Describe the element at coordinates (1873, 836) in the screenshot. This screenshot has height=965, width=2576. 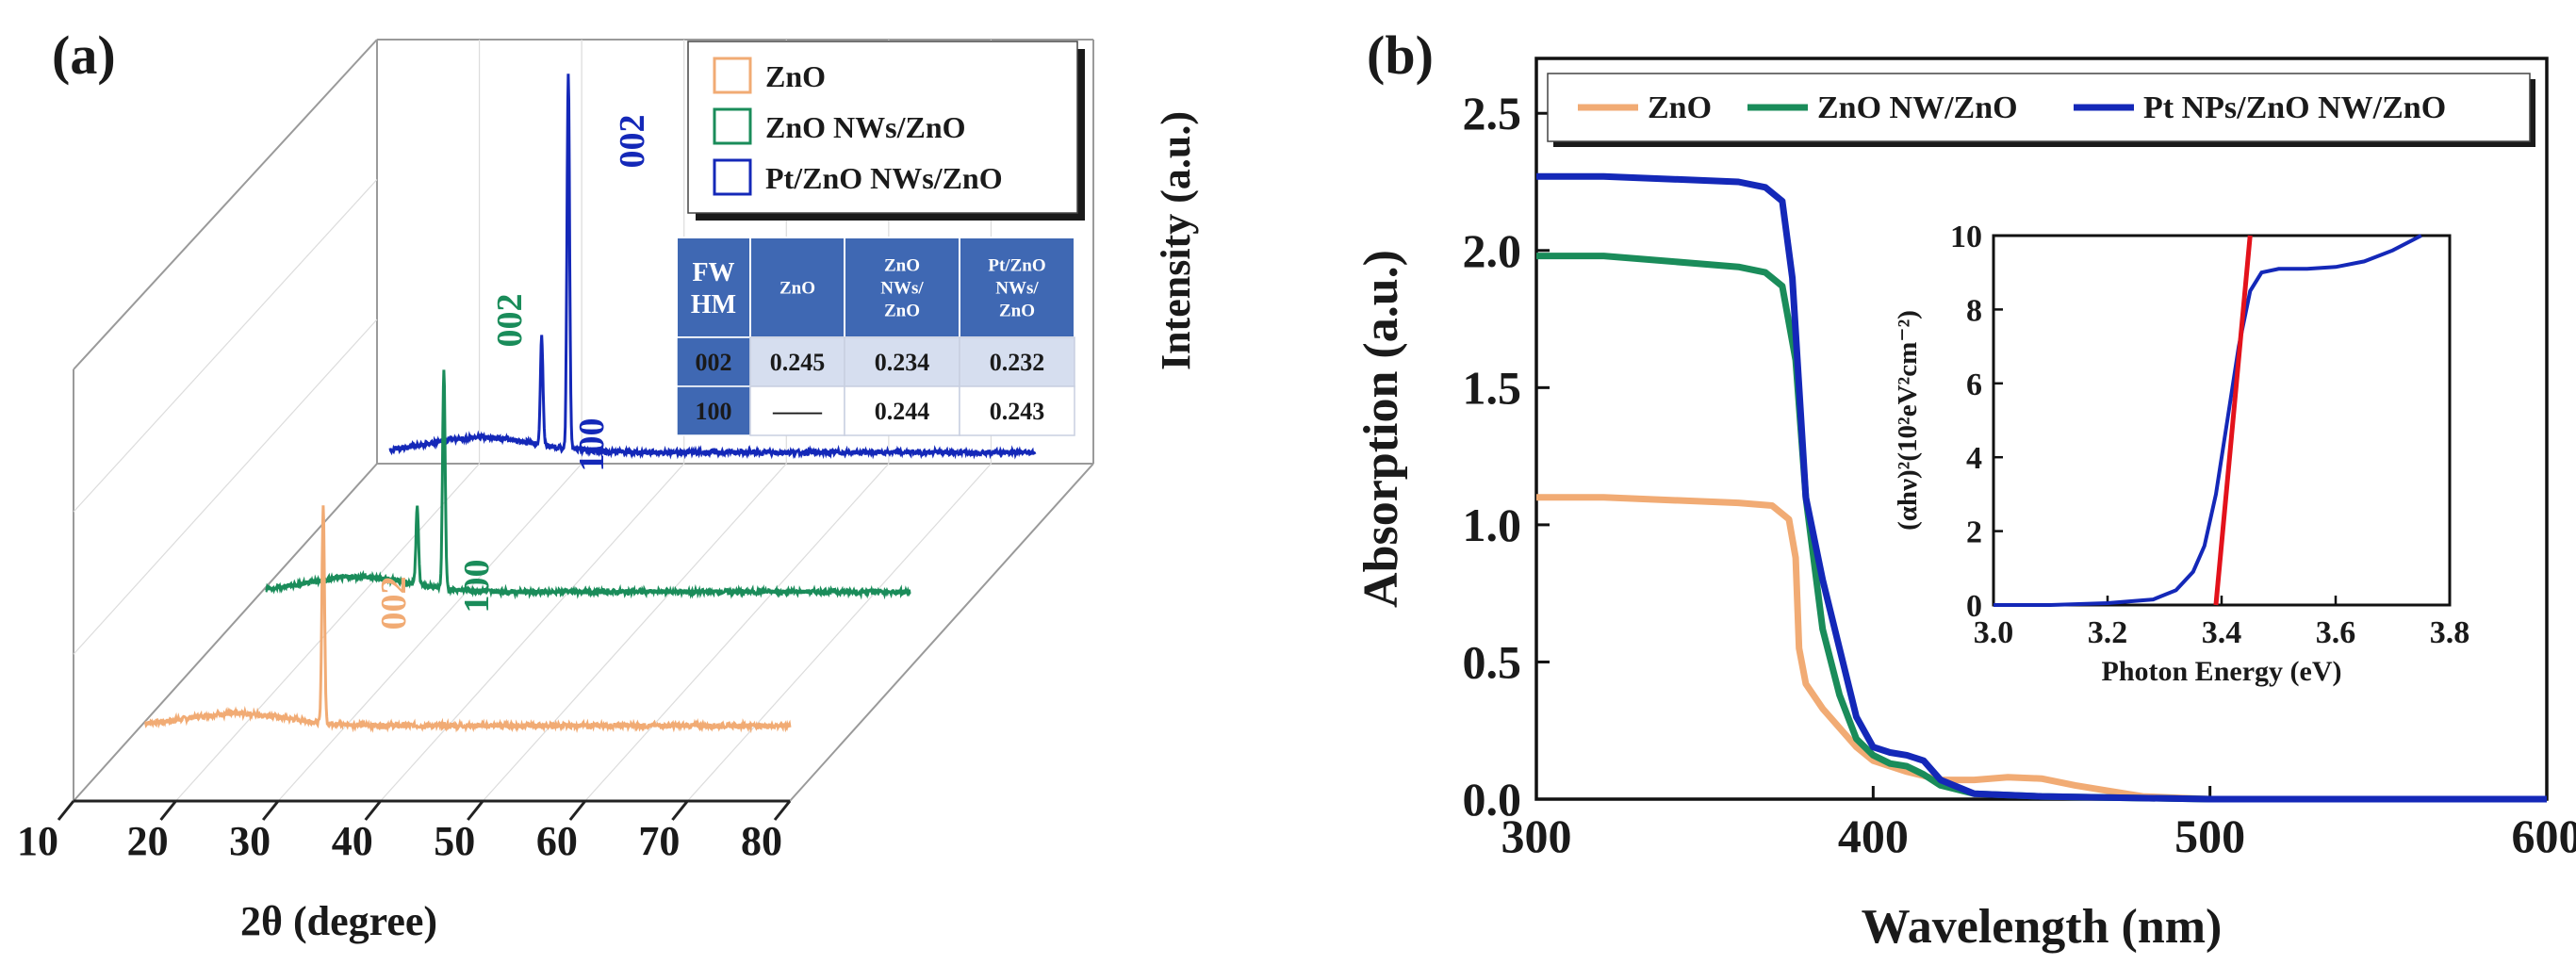
I see `x-tick-label-b: 400` at that location.